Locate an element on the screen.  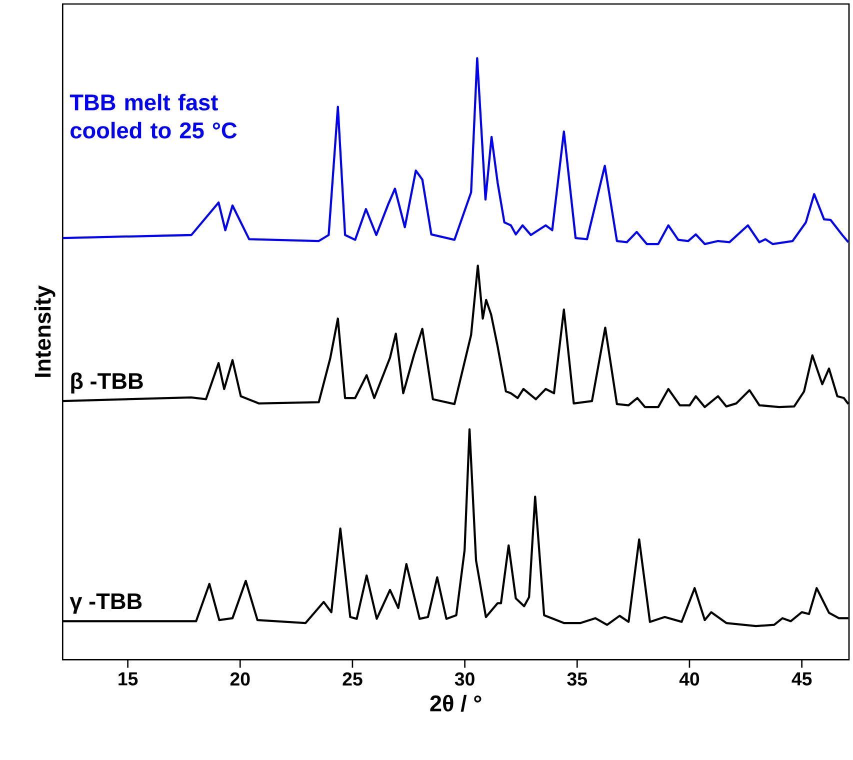
x-tick-label: 40 is located at coordinates (689, 679).